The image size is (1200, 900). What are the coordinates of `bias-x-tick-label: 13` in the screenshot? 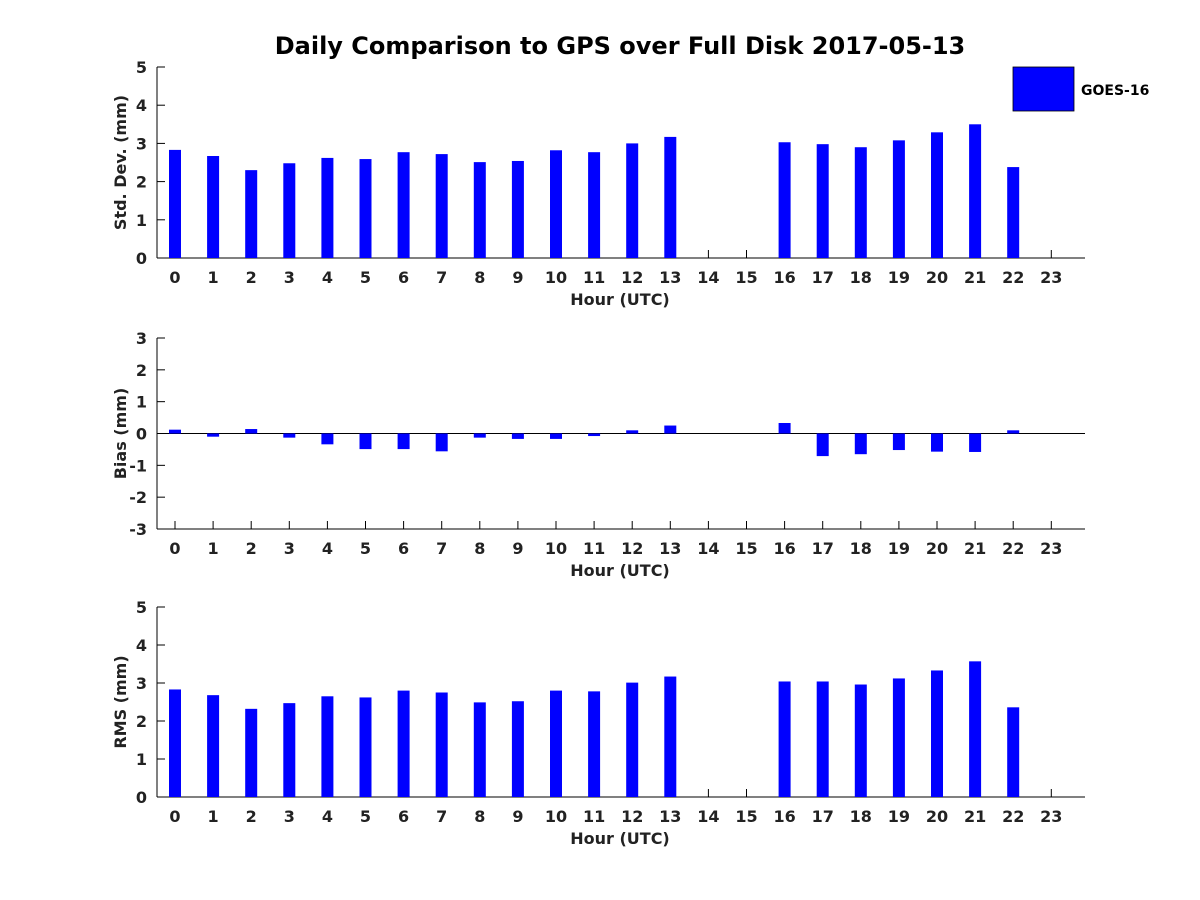 It's located at (670, 548).